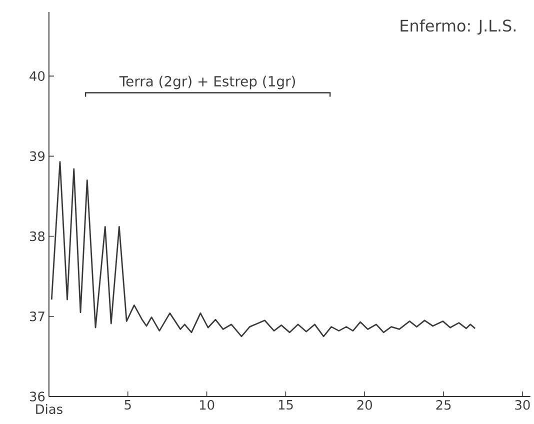 This screenshot has height=424, width=534. What do you see at coordinates (458, 26) in the screenshot?
I see `chart-title: Enfermo: J.L.S.` at bounding box center [458, 26].